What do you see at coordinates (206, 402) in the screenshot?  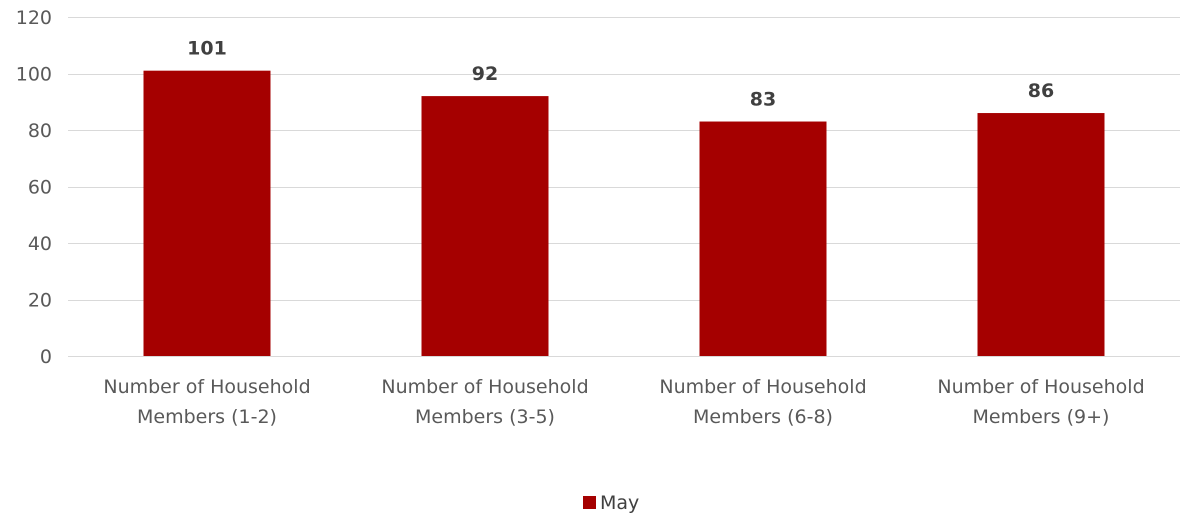 I see `x-category-label: Number of Household Members (1-2)` at bounding box center [206, 402].